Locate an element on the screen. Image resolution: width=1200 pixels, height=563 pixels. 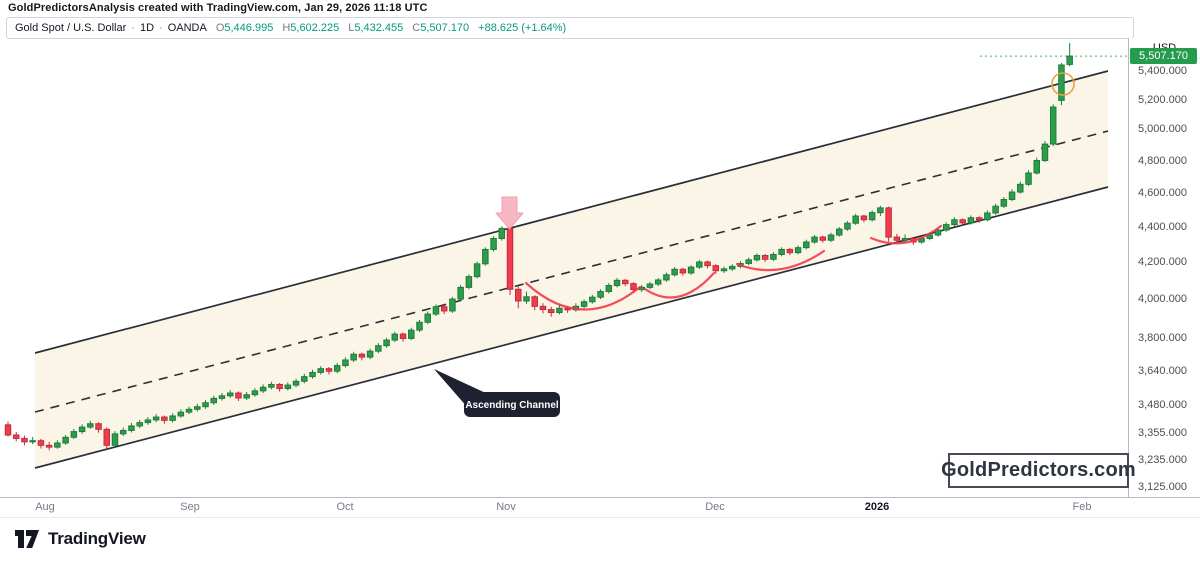
time-tick-nov: Nov is located at coordinates (506, 507).